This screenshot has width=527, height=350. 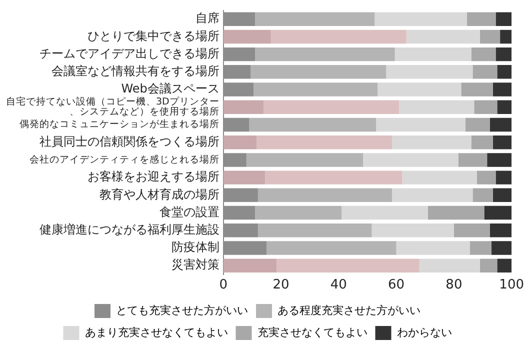 What do you see at coordinates (129, 229) in the screenshot?
I see `y-tick-label: 健康増進につながる福利厚生施設` at bounding box center [129, 229].